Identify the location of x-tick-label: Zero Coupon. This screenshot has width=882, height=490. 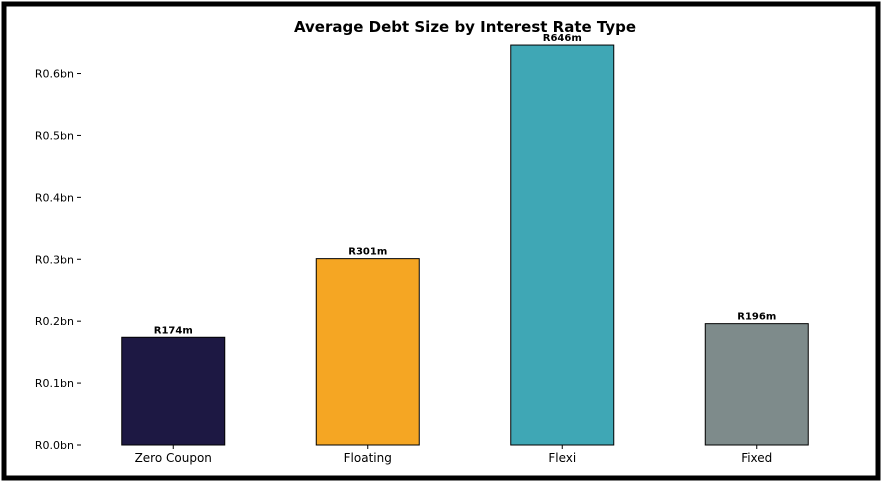
(173, 458).